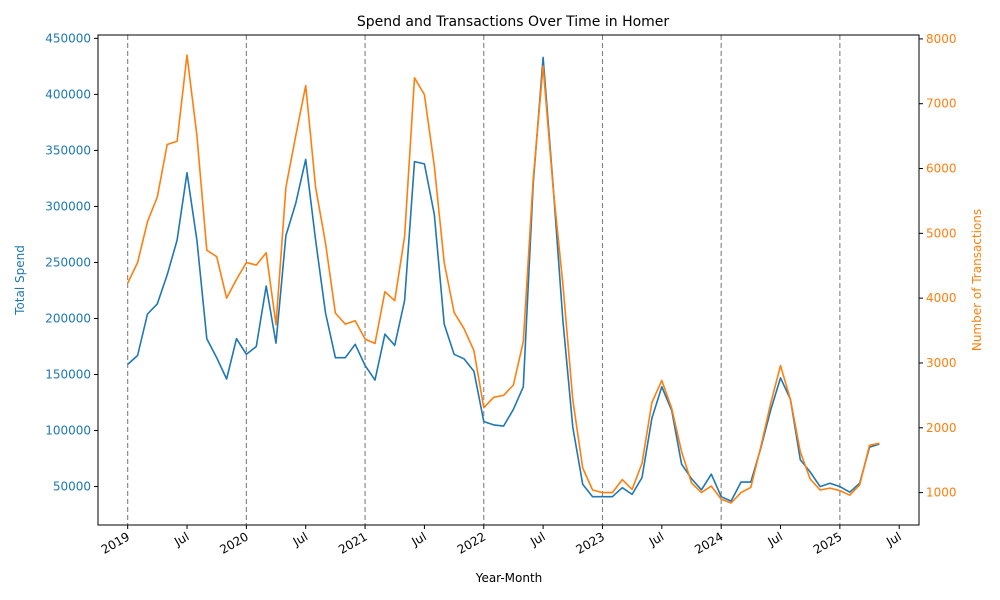  What do you see at coordinates (471, 542) in the screenshot?
I see `x-tick-label: 2022` at bounding box center [471, 542].